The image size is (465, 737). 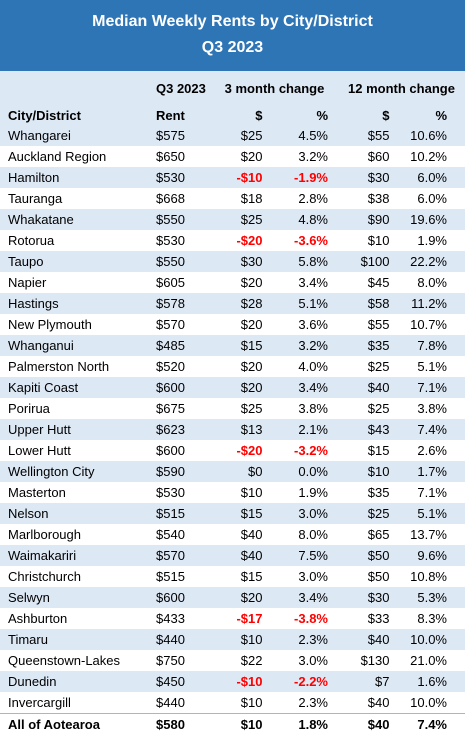 I want to click on cell-rent: $675, so click(x=182, y=408).